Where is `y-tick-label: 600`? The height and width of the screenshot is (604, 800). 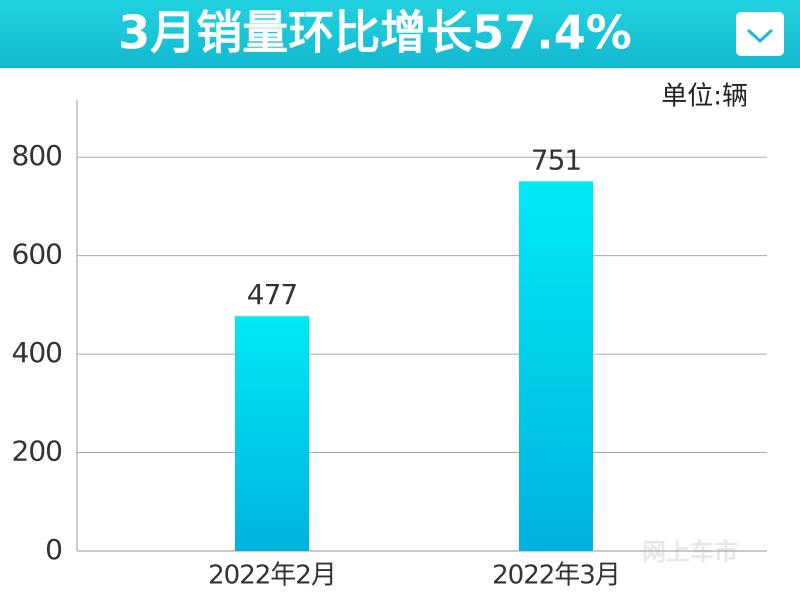
y-tick-label: 600 is located at coordinates (37, 254).